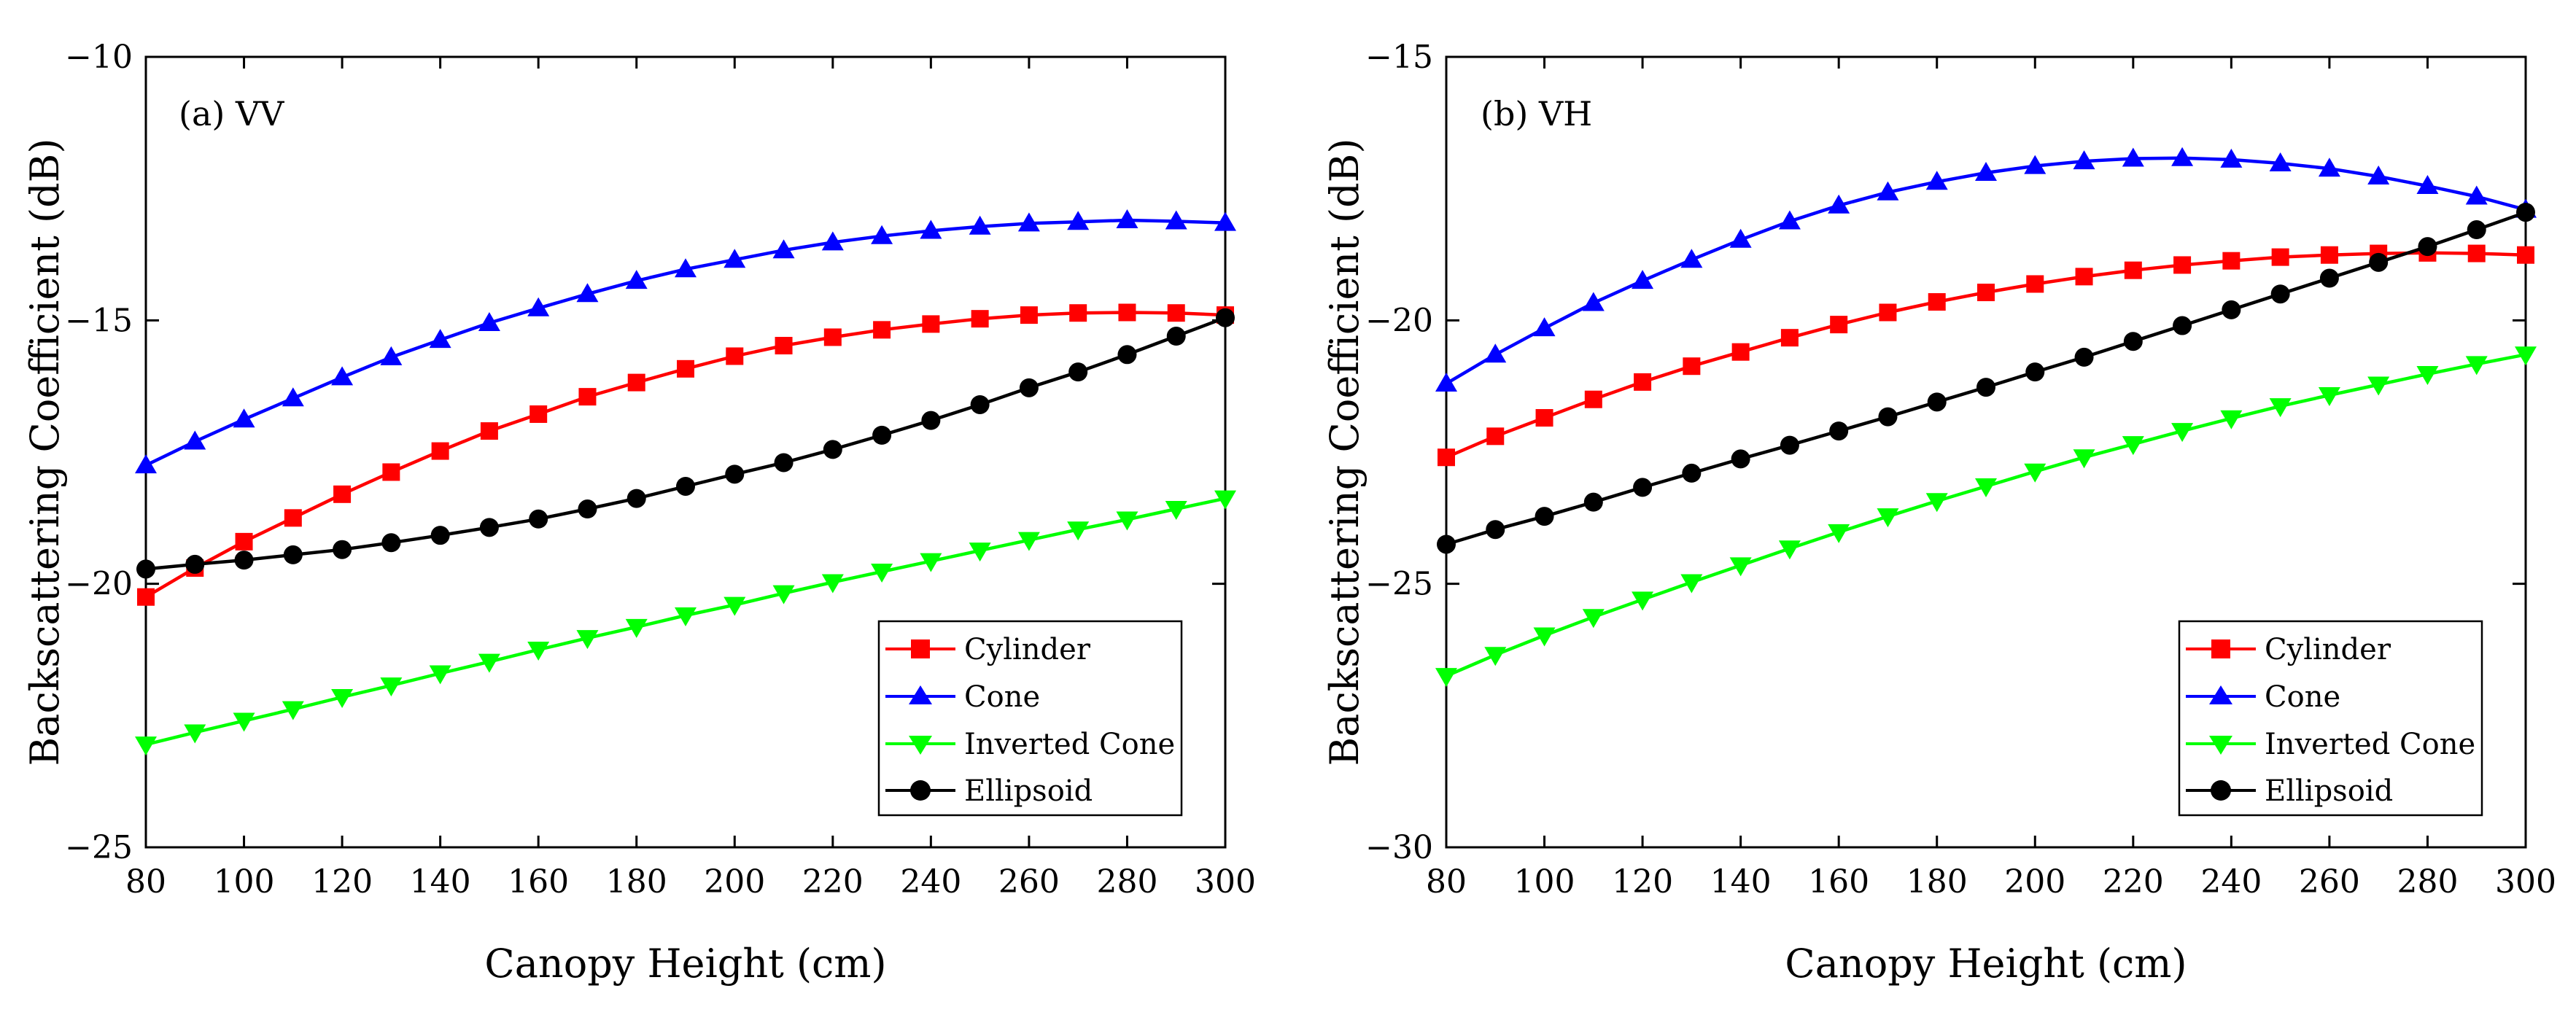 This screenshot has width=2576, height=1015. Describe the element at coordinates (1446, 882) in the screenshot. I see `x-tick-label: 80` at that location.